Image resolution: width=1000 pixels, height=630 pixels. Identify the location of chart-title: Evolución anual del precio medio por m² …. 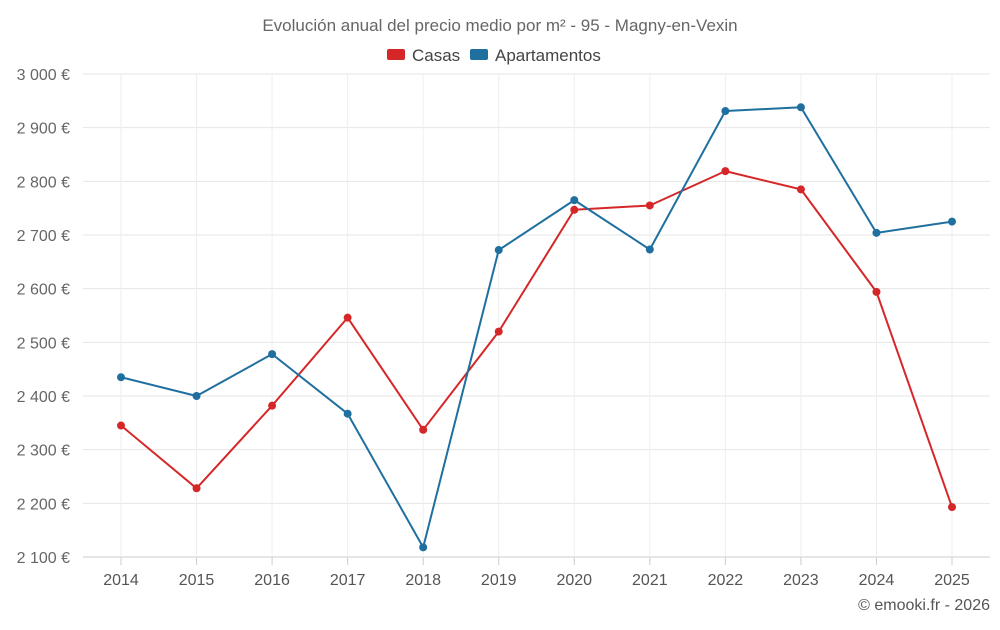
(499, 25).